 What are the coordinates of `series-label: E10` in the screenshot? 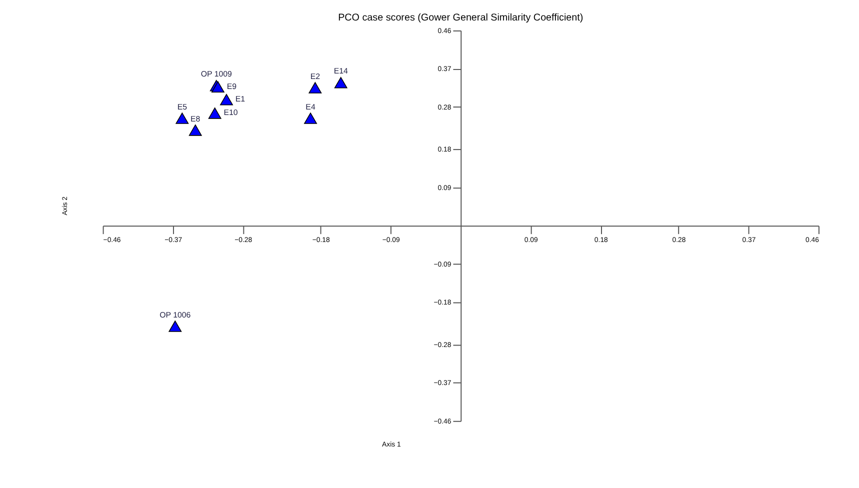 It's located at (231, 113).